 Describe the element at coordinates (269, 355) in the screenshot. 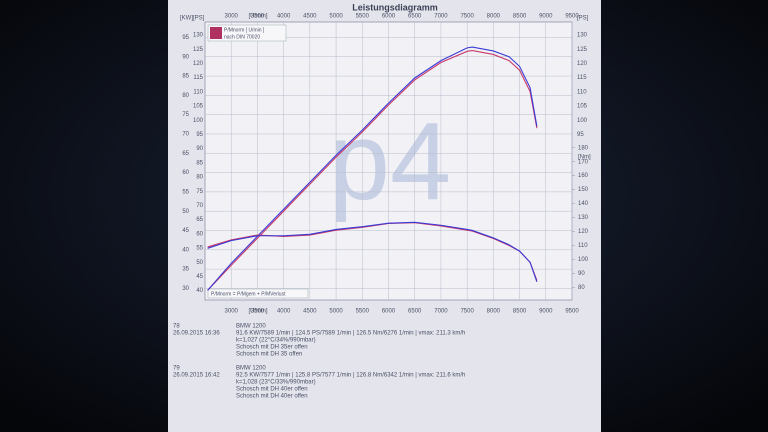

I see `run-note: Schosch mit DH 35 offen` at that location.